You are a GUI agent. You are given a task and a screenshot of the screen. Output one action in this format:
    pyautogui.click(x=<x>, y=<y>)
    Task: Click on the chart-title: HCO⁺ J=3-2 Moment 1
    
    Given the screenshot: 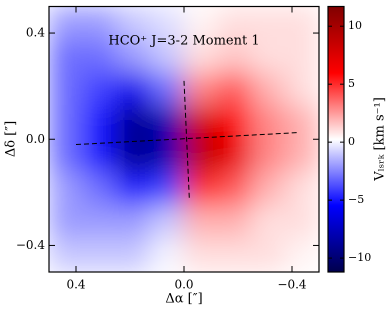 What is the action you would take?
    pyautogui.click(x=183, y=41)
    